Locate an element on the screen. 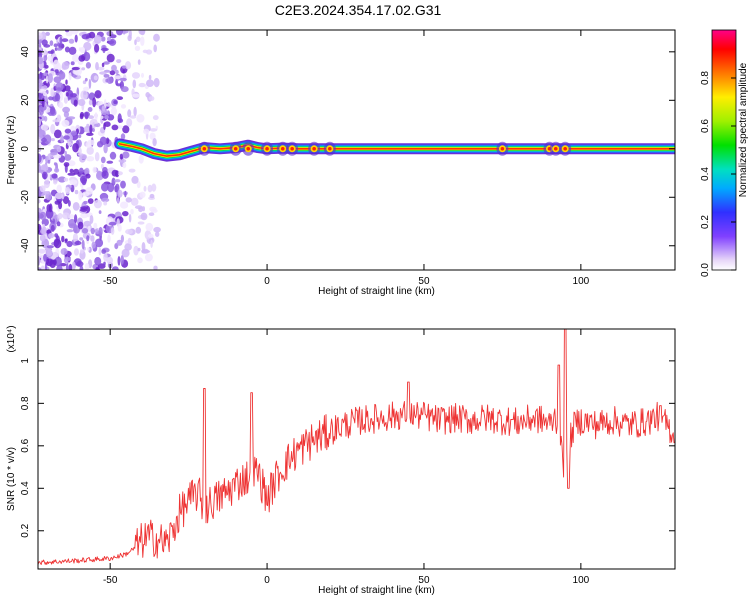  bottom-ytick-label: 1 is located at coordinates (25, 361).